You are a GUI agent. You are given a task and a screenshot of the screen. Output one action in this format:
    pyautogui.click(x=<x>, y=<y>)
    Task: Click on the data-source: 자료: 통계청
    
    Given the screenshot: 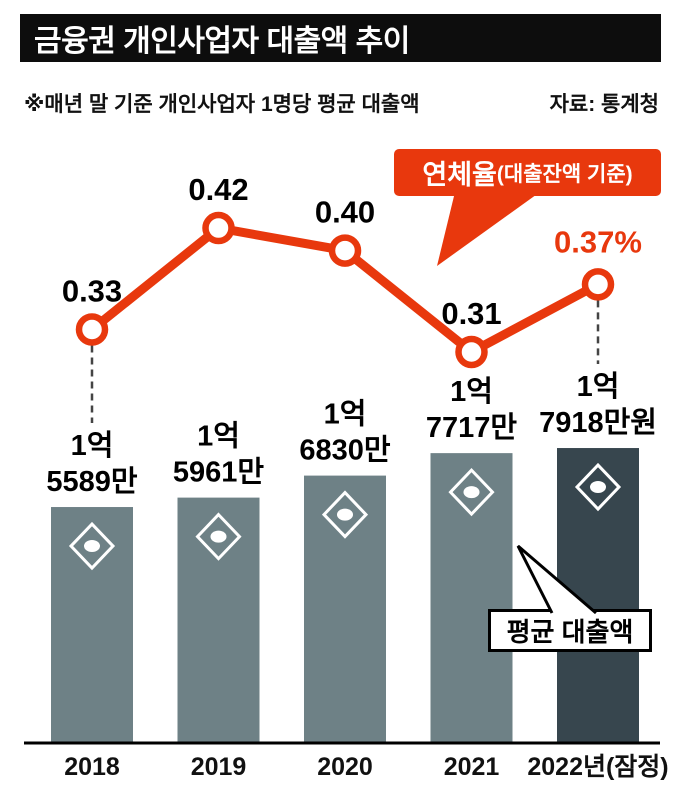 What is the action you would take?
    pyautogui.click(x=604, y=104)
    